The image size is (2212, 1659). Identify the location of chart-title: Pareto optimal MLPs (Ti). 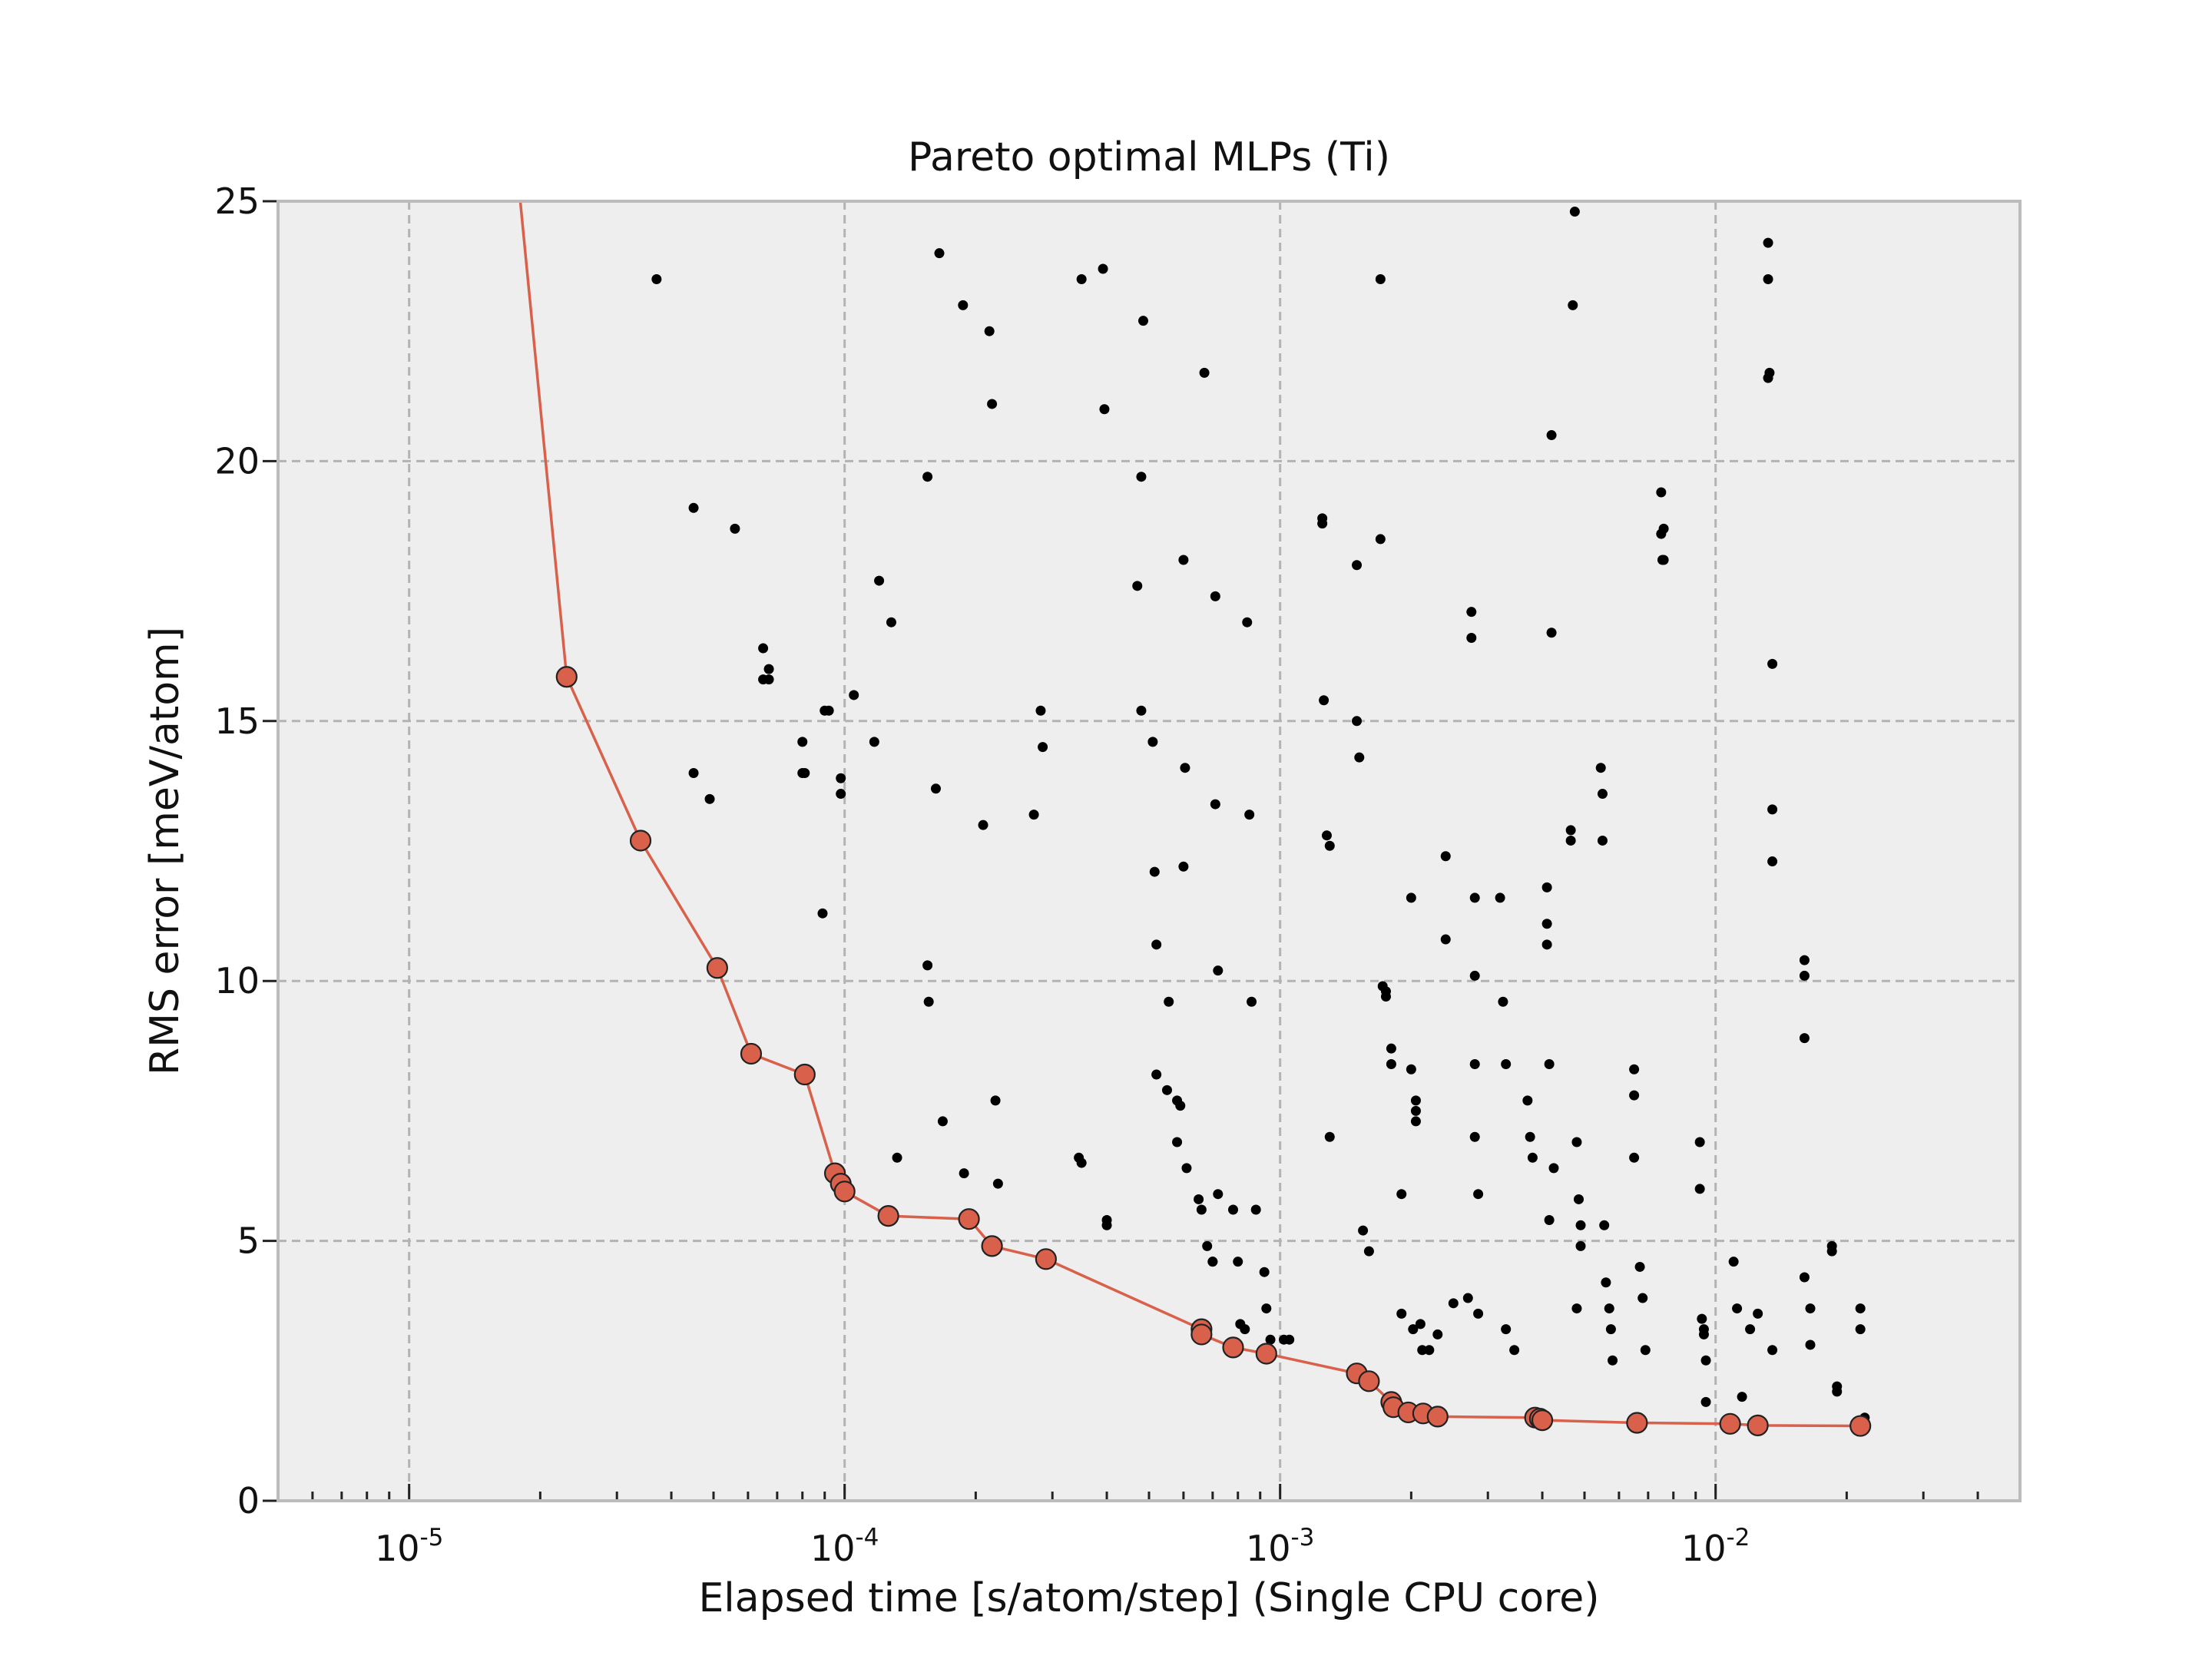
(1149, 157).